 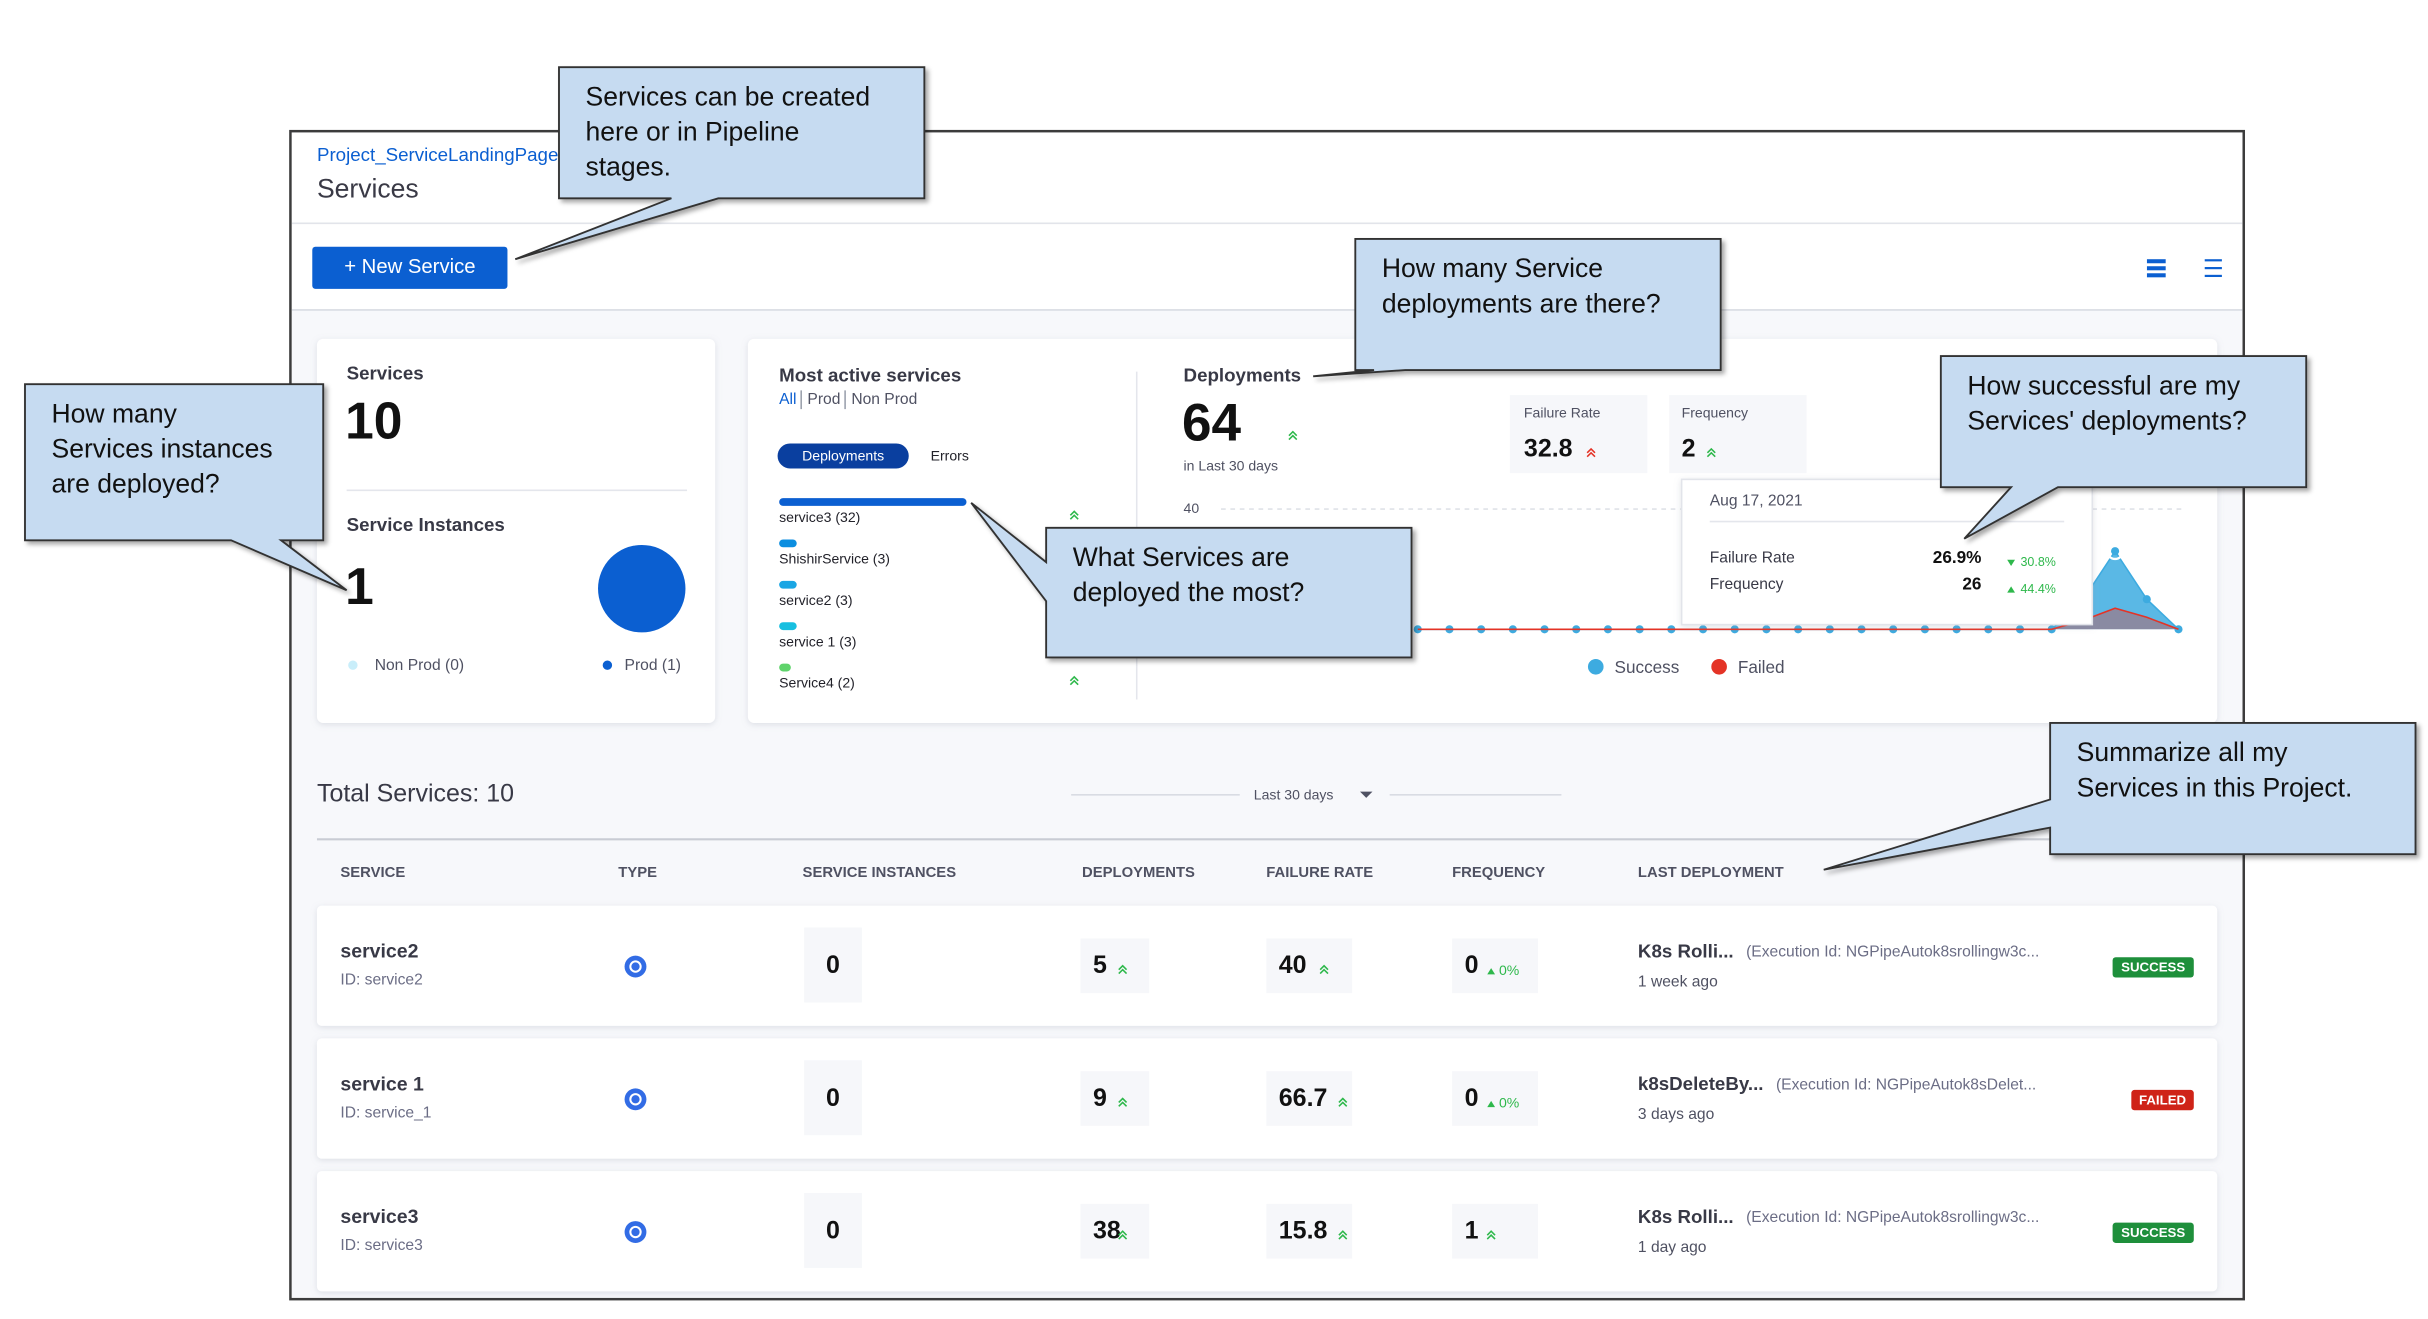 What do you see at coordinates (787, 399) in the screenshot?
I see `filter-tab: All` at bounding box center [787, 399].